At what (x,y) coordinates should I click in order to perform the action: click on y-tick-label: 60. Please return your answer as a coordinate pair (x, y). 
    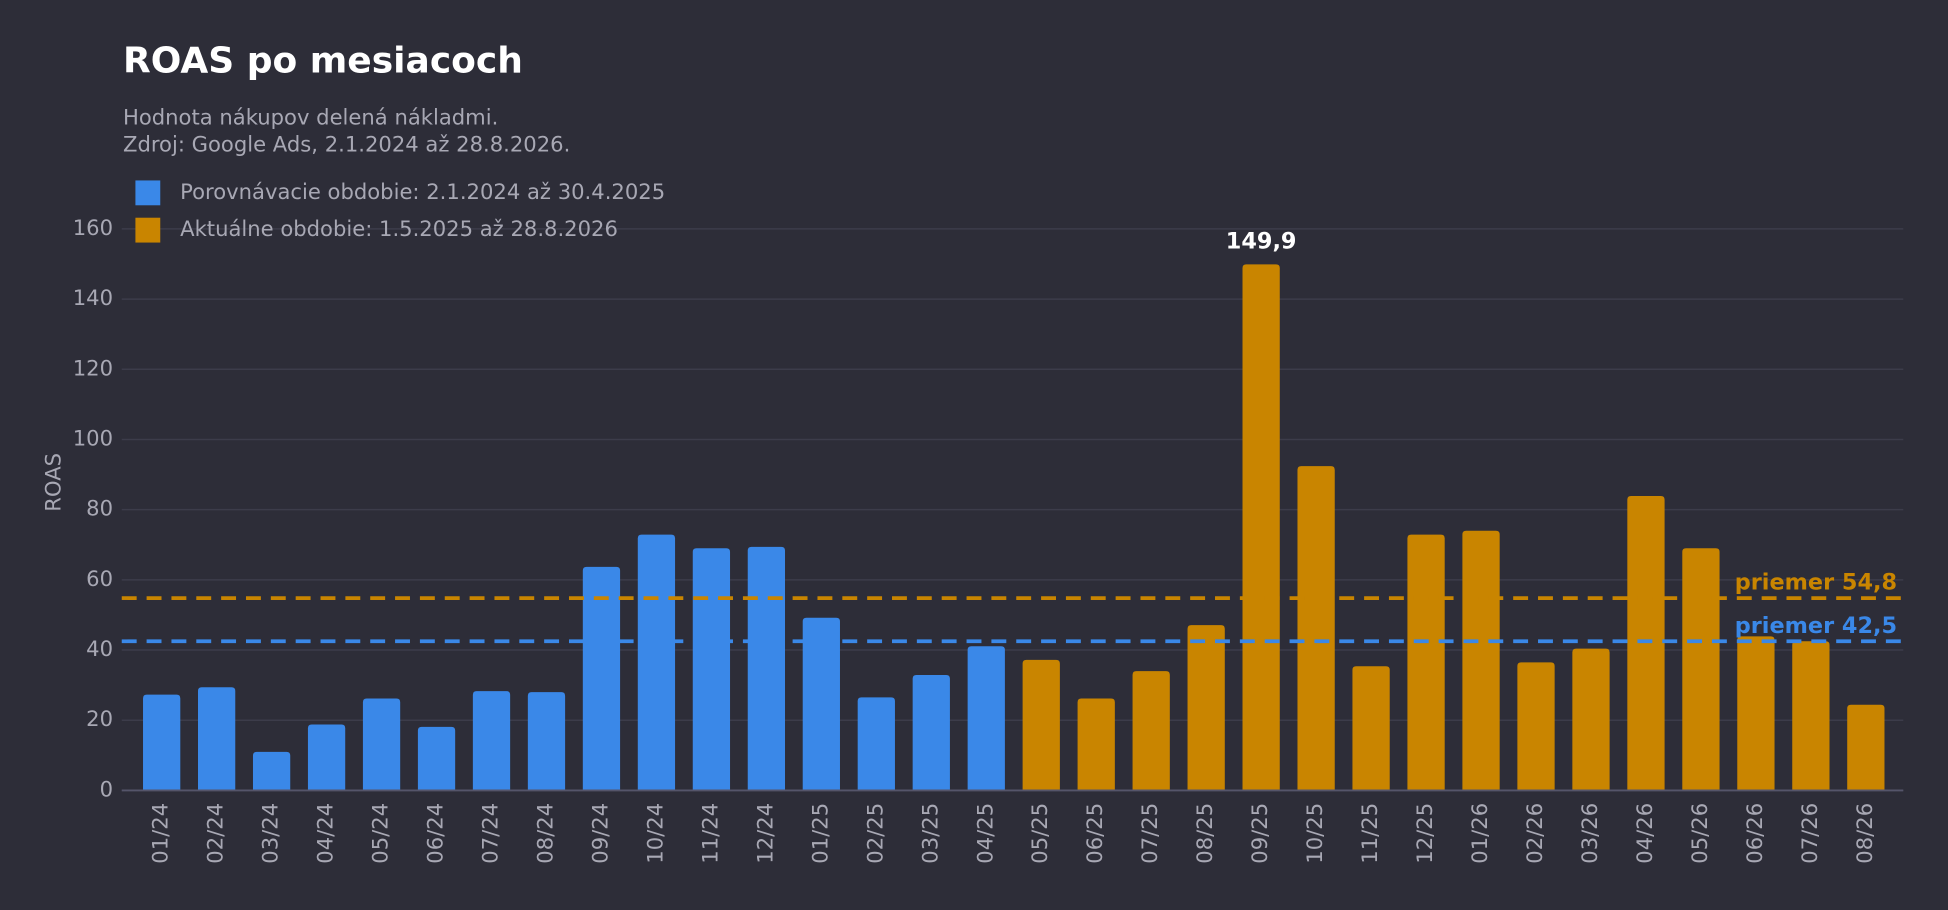
    Looking at the image, I should click on (99, 578).